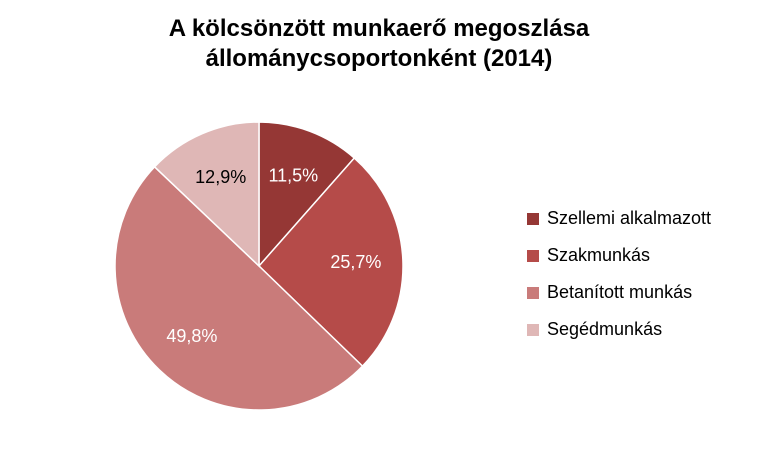 This screenshot has width=758, height=457. Describe the element at coordinates (599, 255) in the screenshot. I see `legend-label: Szakmunkás` at that location.